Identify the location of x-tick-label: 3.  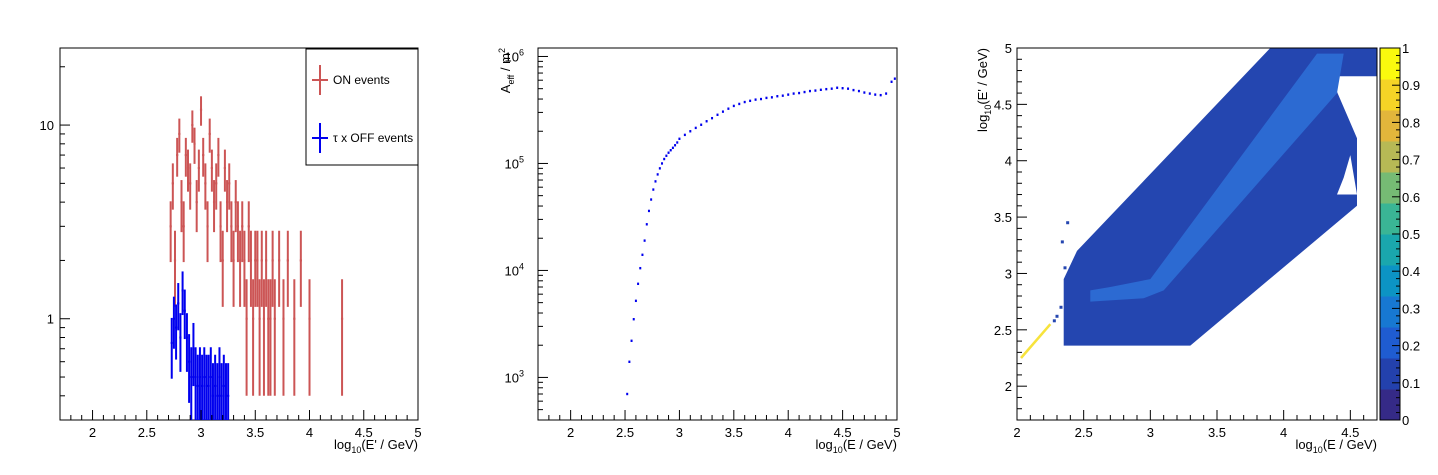
(200, 432).